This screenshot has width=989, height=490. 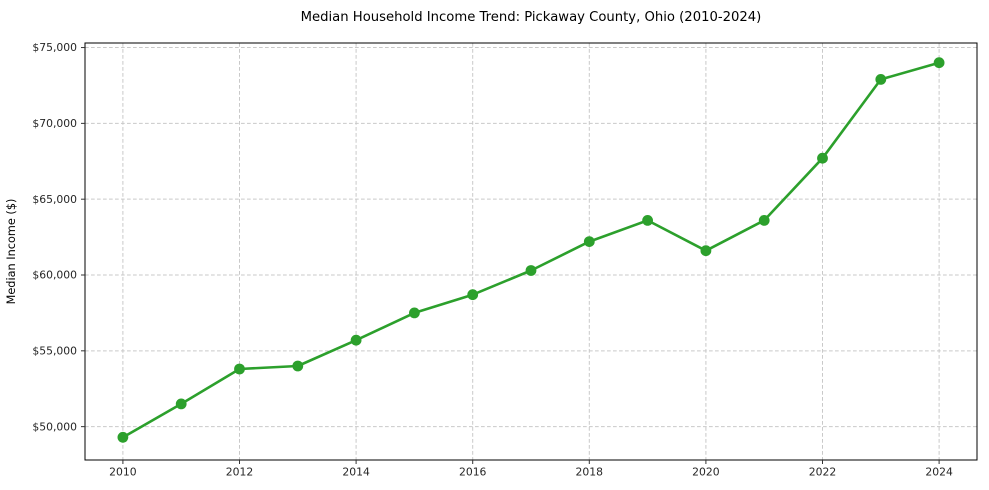 I want to click on x-tick-label: 2016, so click(x=473, y=472).